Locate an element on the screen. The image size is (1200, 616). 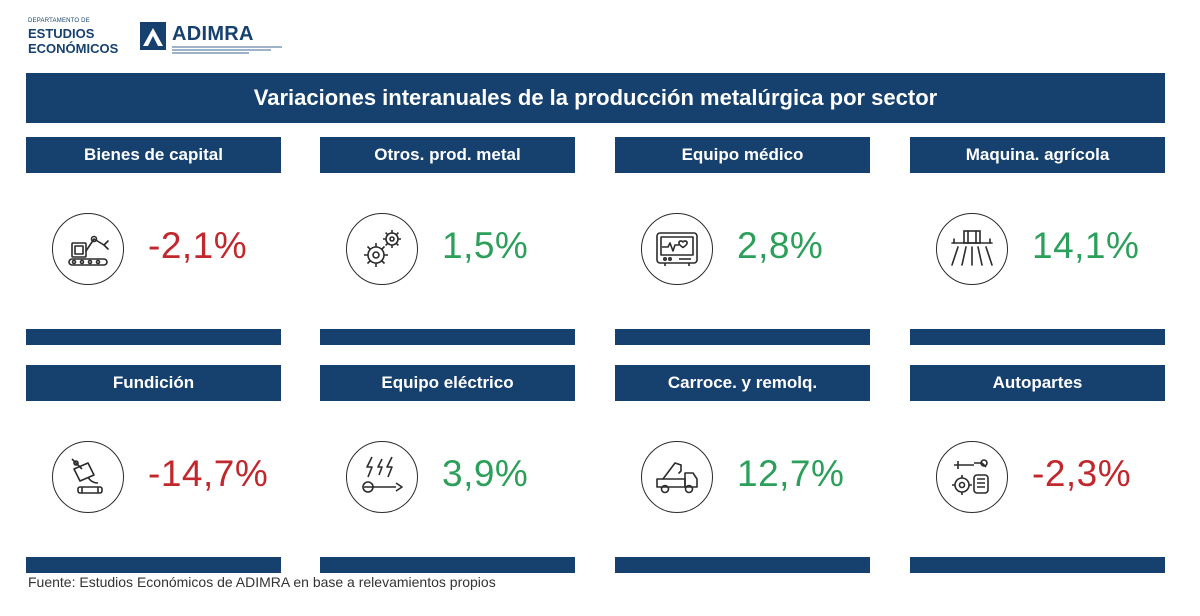
value-label: 1,5% is located at coordinates (485, 245).